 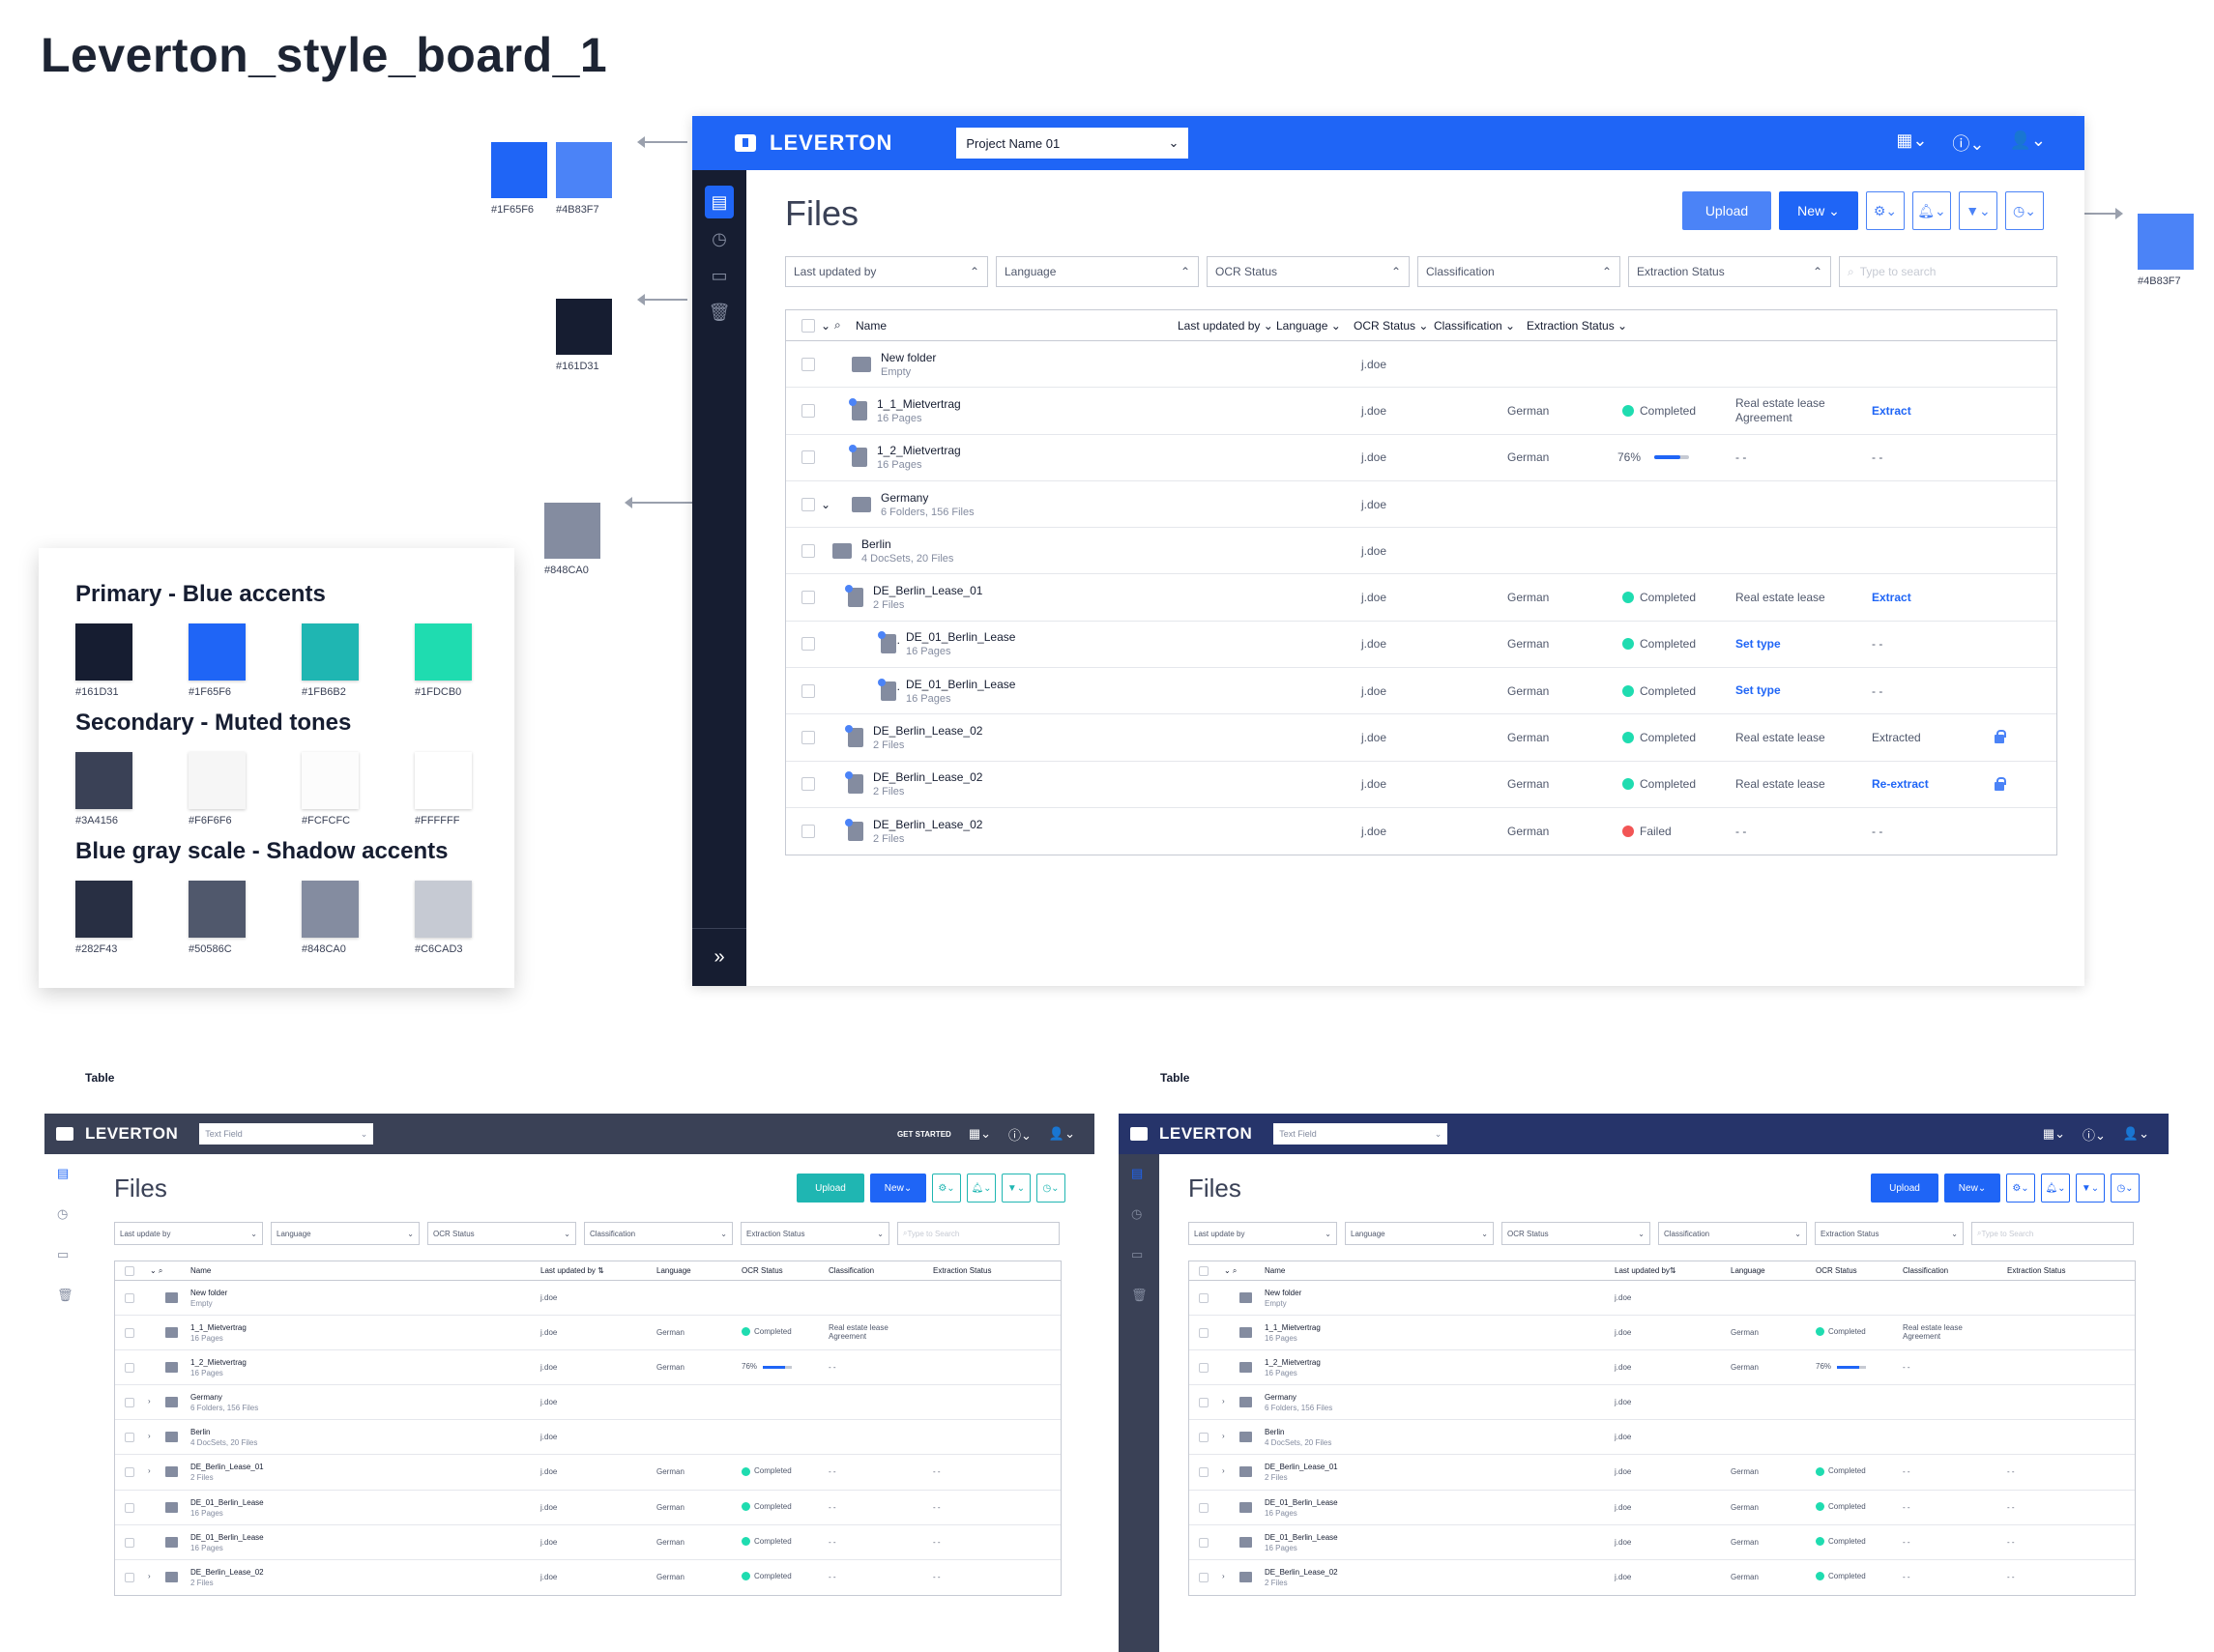 What do you see at coordinates (572, 1270) in the screenshot?
I see `column-header: Last updated by ⇅` at bounding box center [572, 1270].